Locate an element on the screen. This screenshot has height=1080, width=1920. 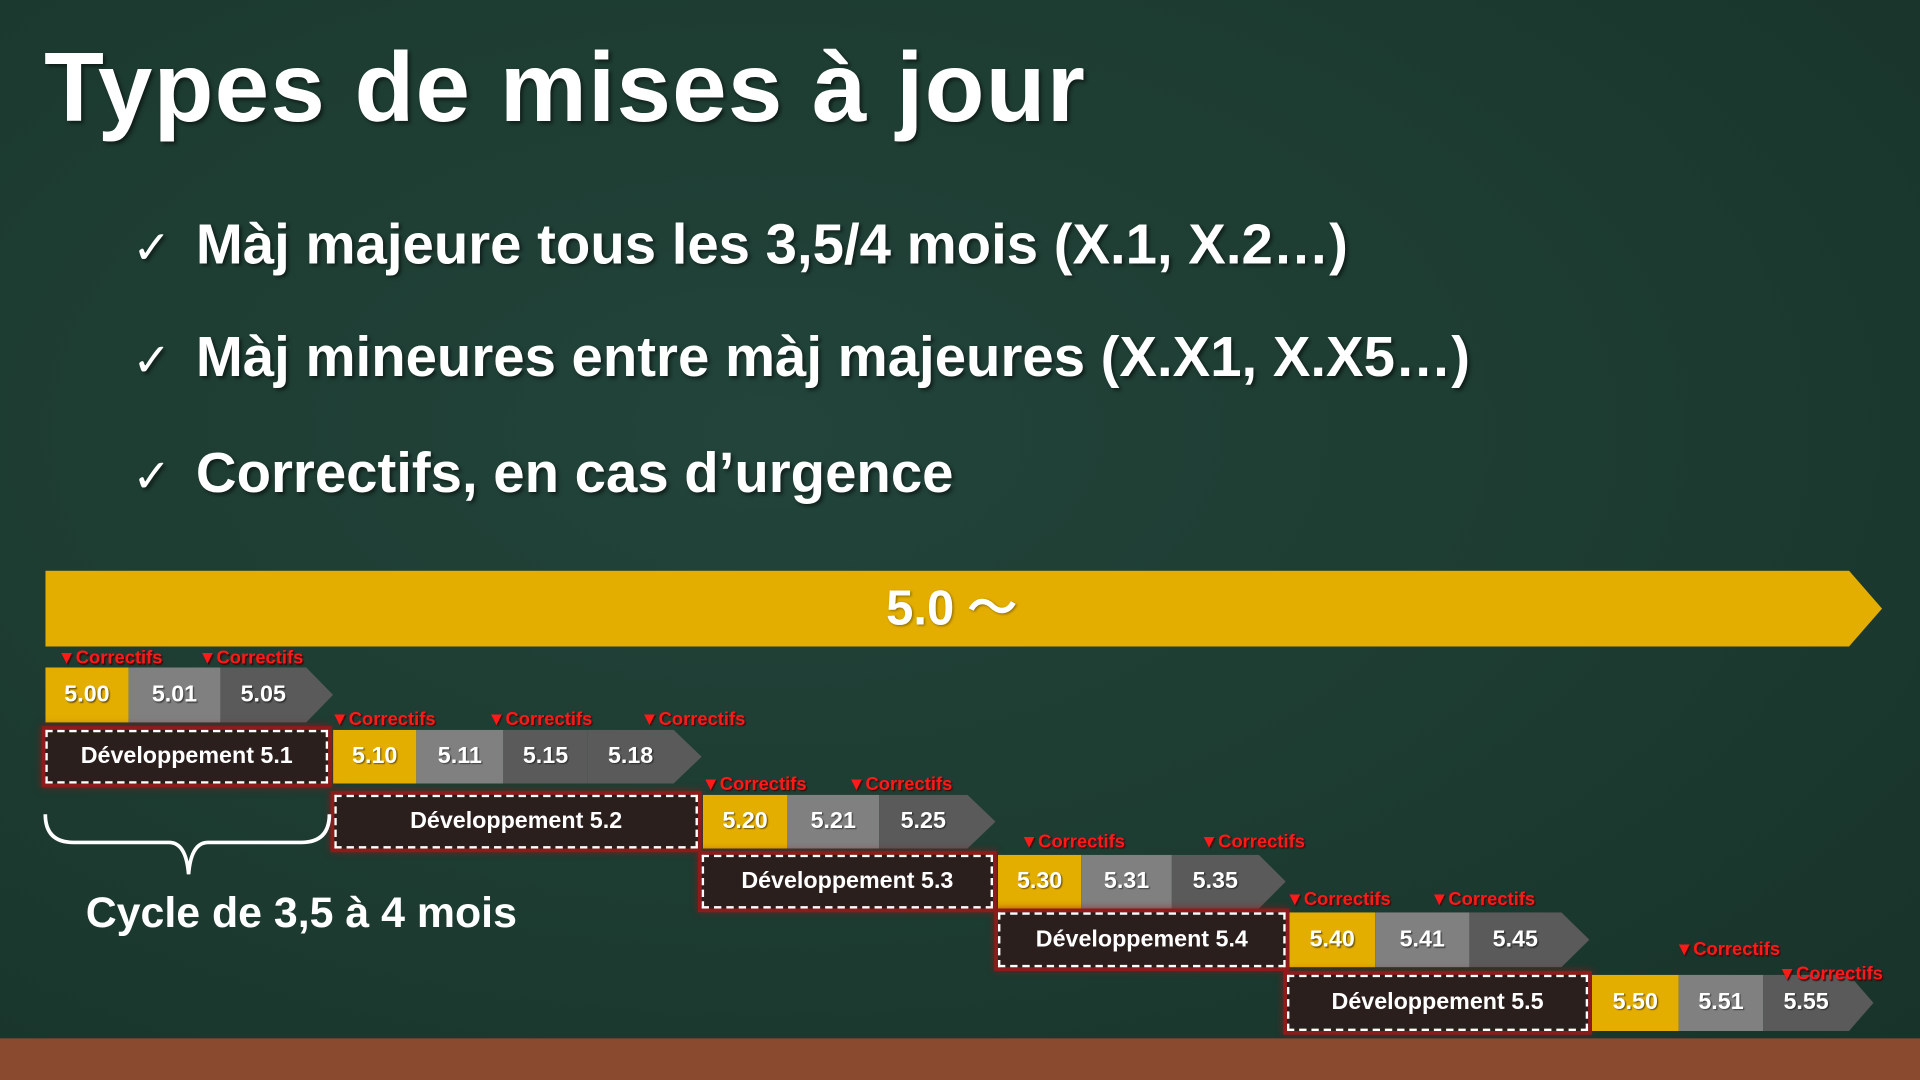
brace-icon is located at coordinates (187, 844).